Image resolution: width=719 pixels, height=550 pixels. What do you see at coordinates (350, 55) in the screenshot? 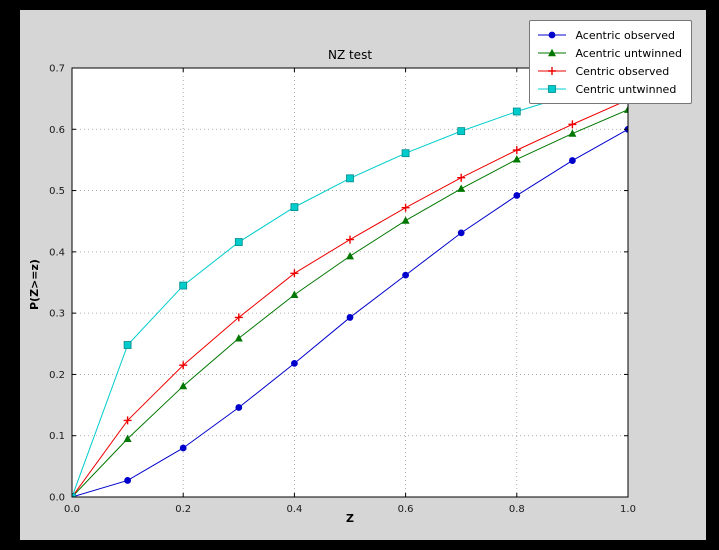
I see `chart-title: NZ test` at bounding box center [350, 55].